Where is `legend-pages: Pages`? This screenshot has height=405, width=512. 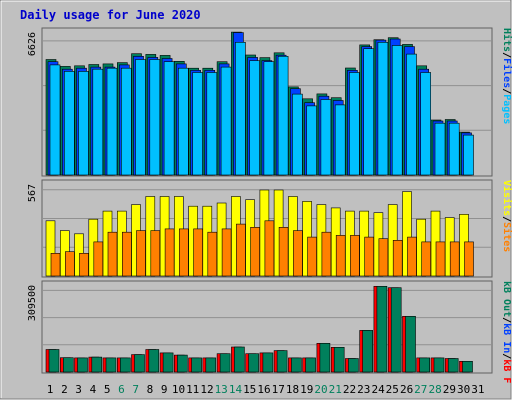 legend-pages: Pages is located at coordinates (506, 109).